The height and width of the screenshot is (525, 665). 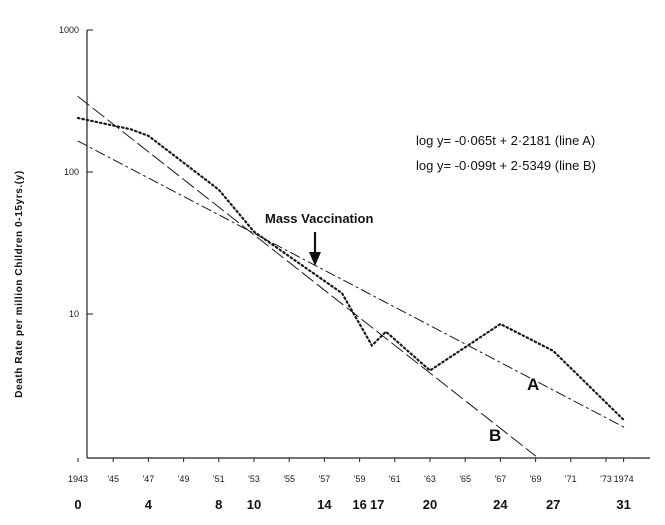 I want to click on annotation-arrow-head, so click(x=315, y=259).